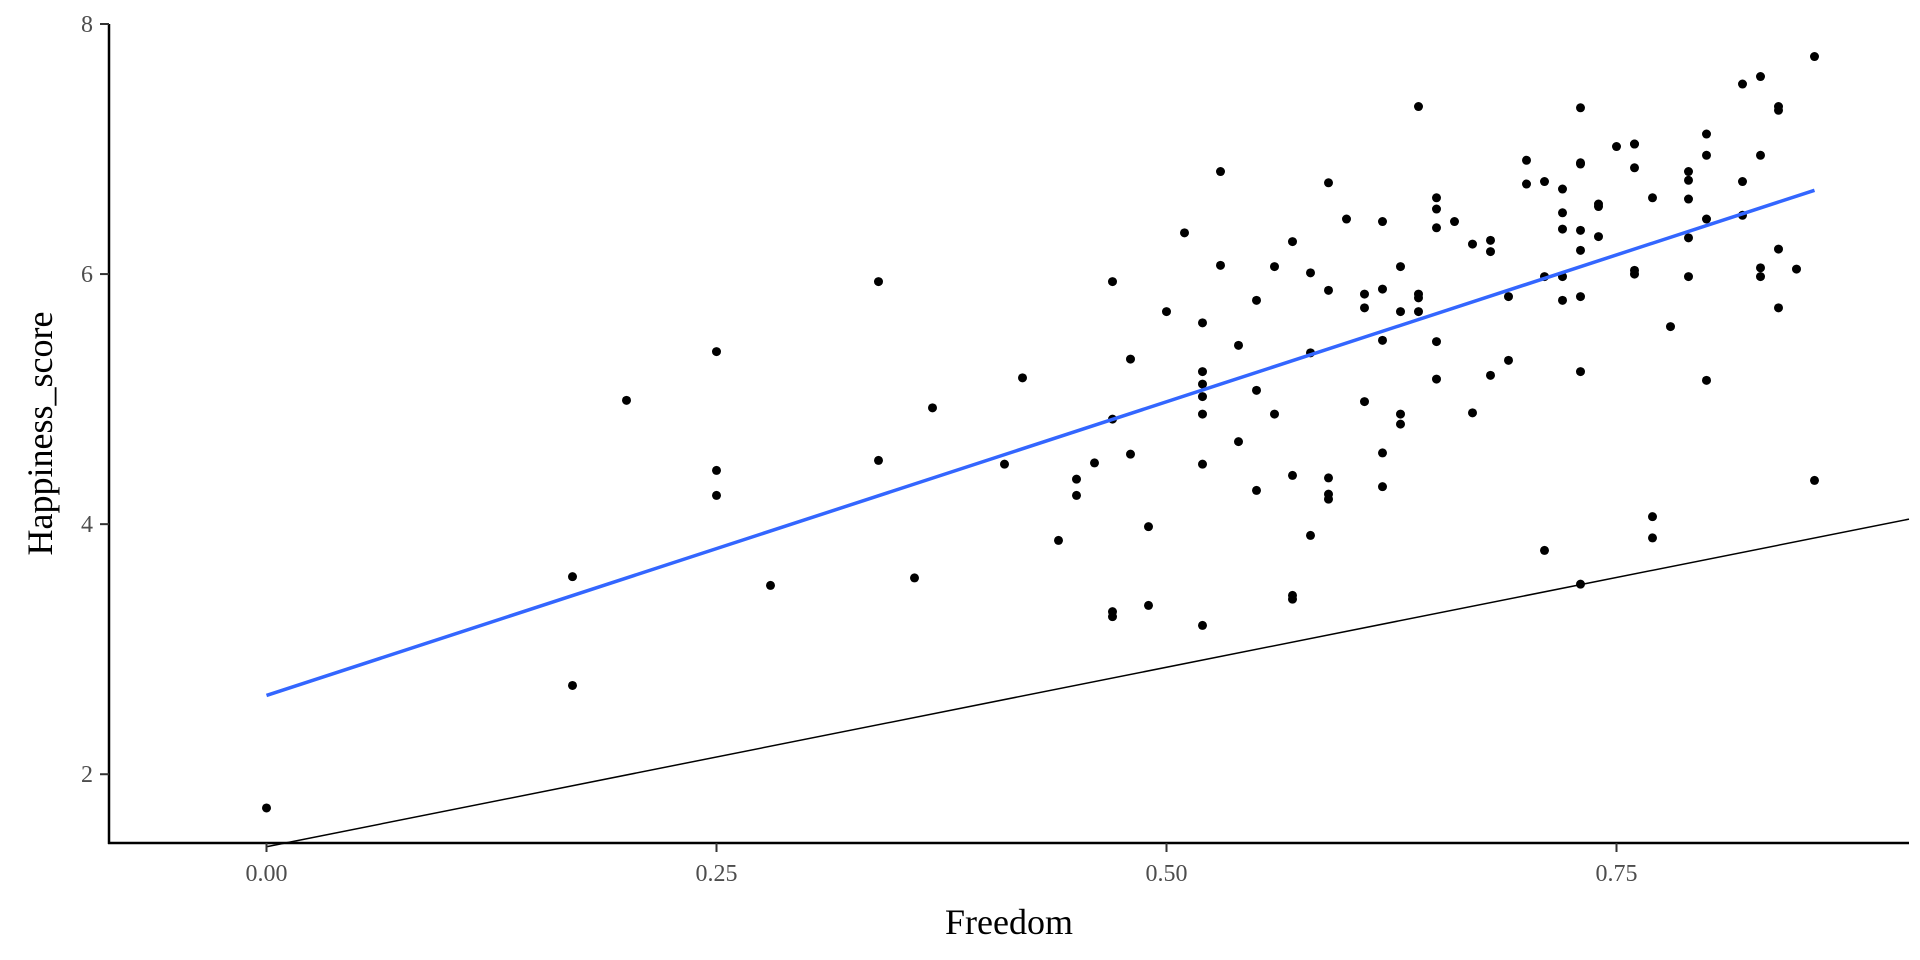  I want to click on y-tick-label: 4, so click(87, 525).